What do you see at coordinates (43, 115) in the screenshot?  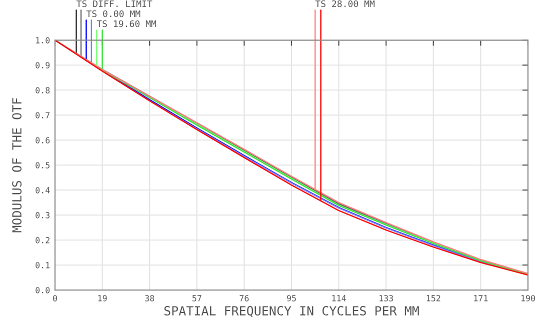 I see `y-tick-label: 0.7` at bounding box center [43, 115].